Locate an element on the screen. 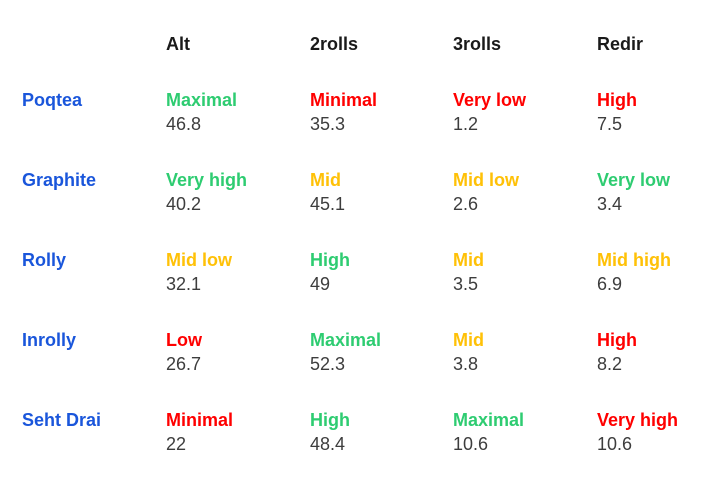  table-cell: Very low 1.2 is located at coordinates (525, 112).